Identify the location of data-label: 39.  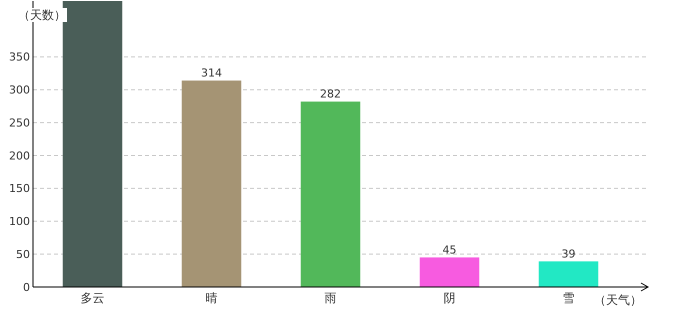
(569, 253).